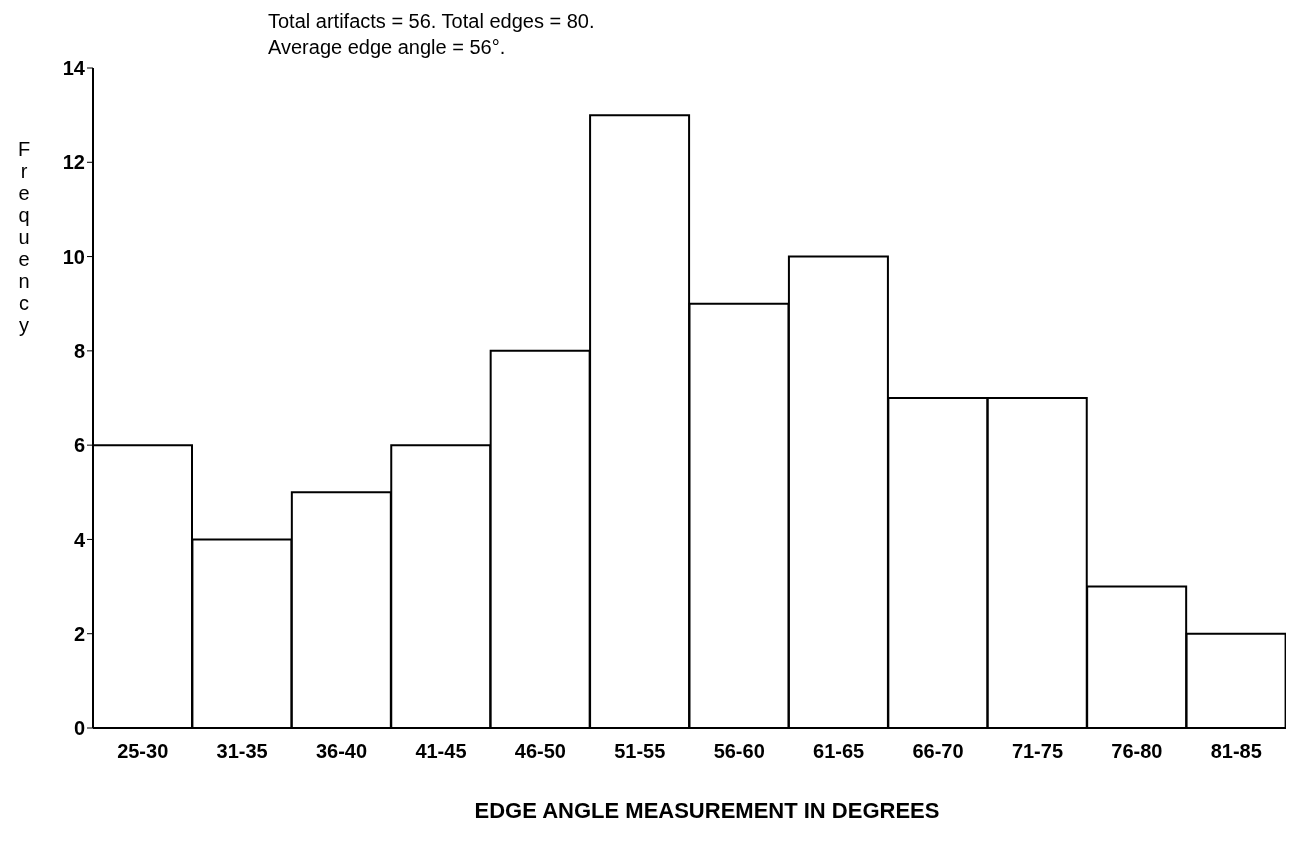 This screenshot has width=1294, height=854. I want to click on x-tick-label: 31-35, so click(242, 751).